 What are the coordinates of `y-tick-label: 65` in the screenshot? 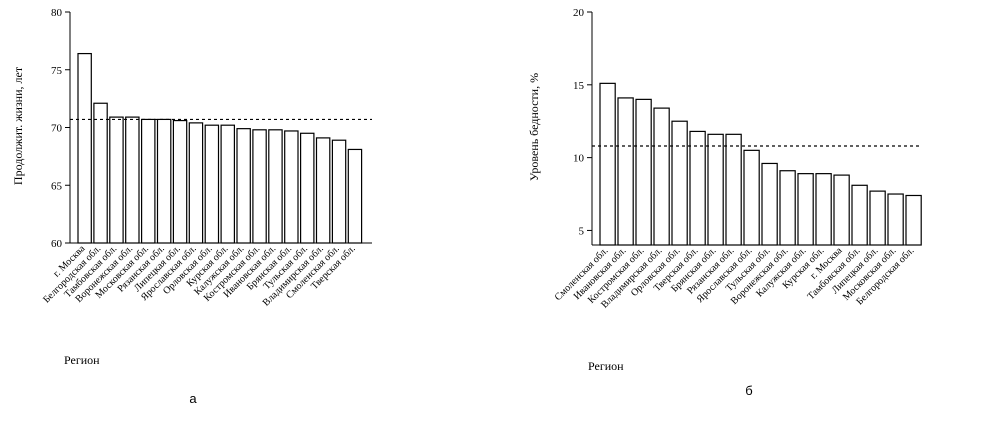 It's located at (57, 186).